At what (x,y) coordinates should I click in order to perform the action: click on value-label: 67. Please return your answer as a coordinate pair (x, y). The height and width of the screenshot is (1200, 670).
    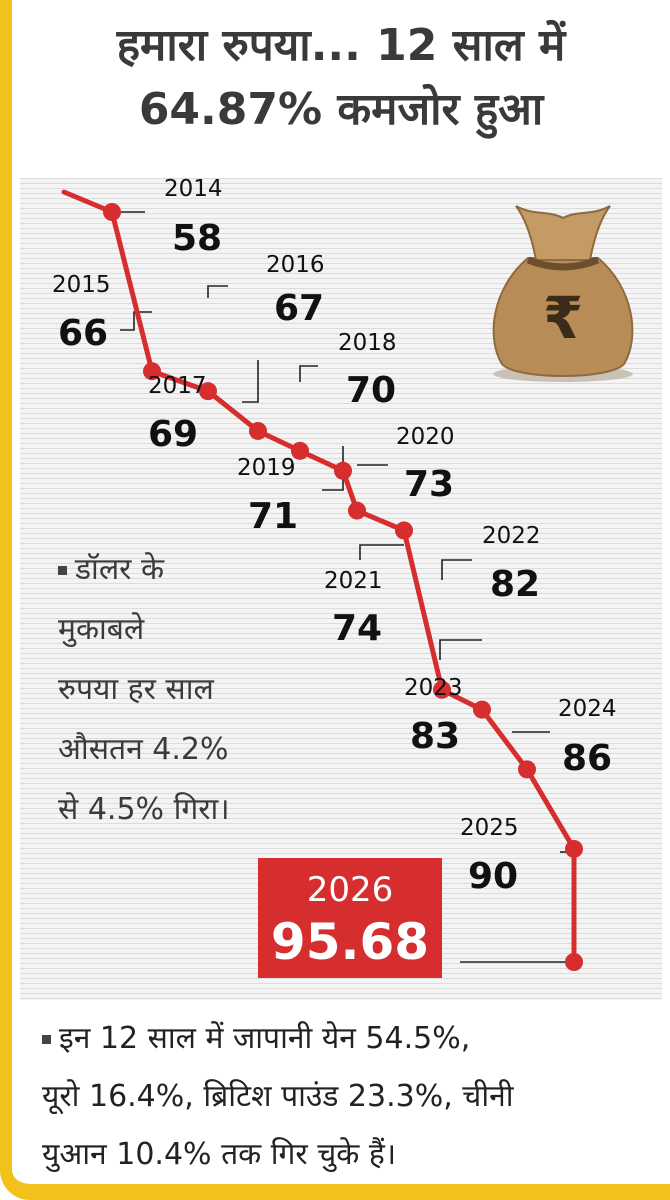
    Looking at the image, I should click on (299, 308).